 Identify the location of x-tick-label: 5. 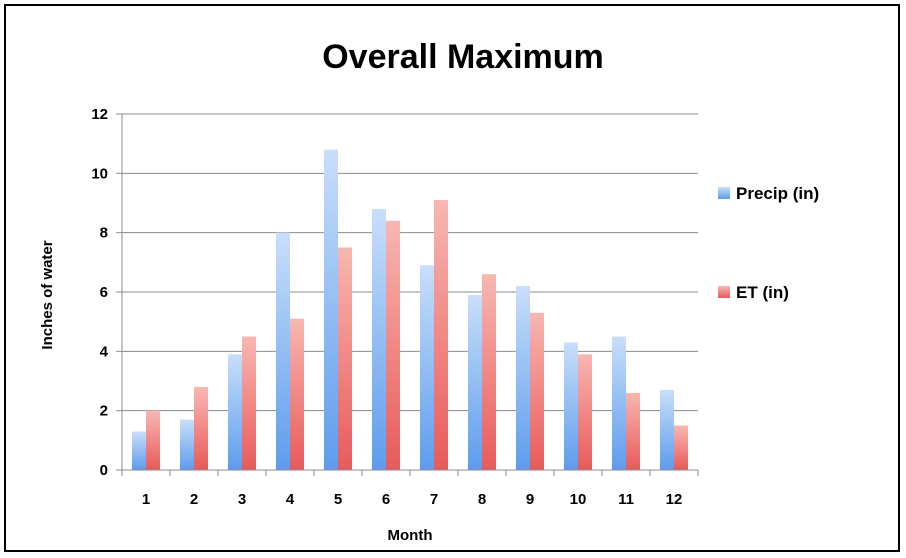
(338, 499).